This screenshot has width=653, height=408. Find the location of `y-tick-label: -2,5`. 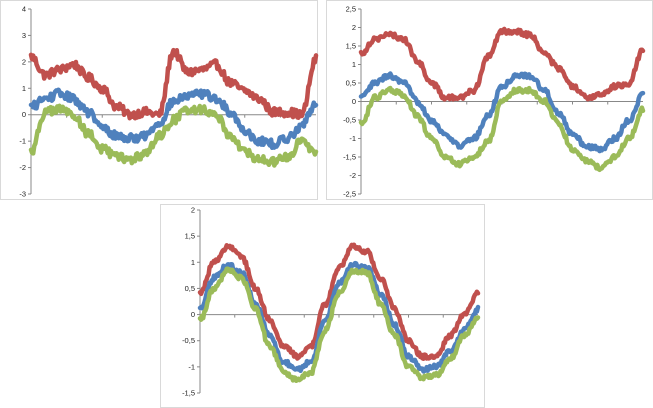

y-tick-label: -2,5 is located at coordinates (349, 194).